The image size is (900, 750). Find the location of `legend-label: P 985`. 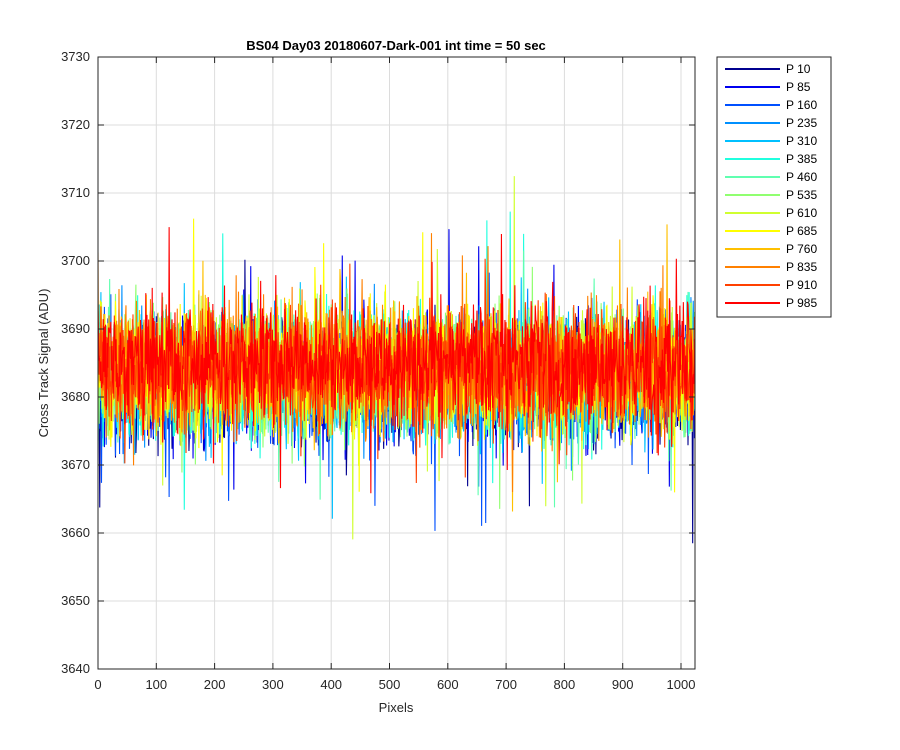

legend-label: P 985 is located at coordinates (801, 303).